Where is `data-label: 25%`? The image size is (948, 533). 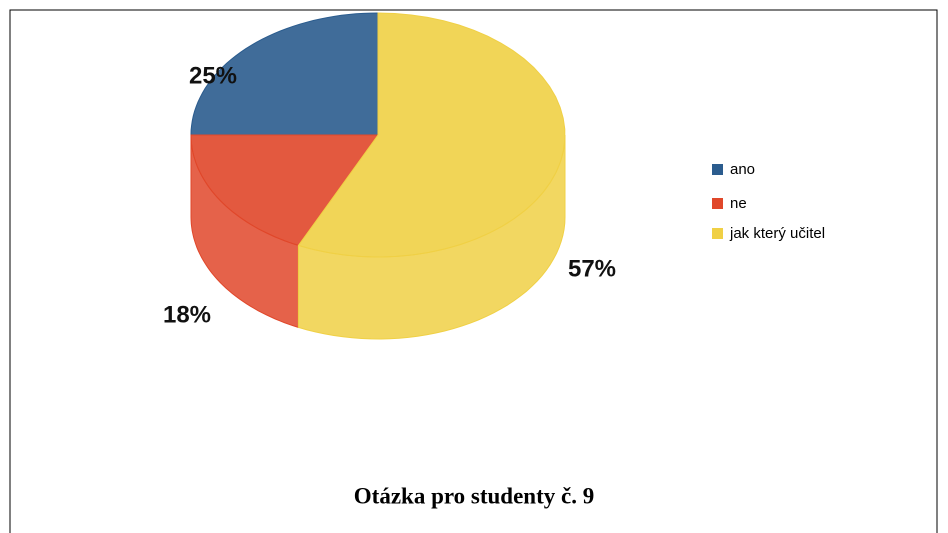
data-label: 25% is located at coordinates (213, 75).